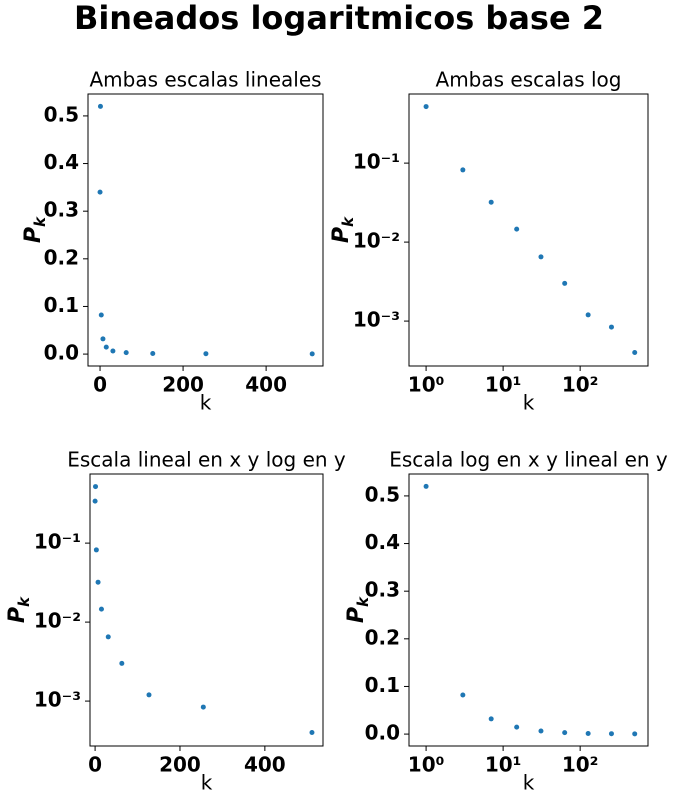 The width and height of the screenshot is (678, 809). I want to click on subplot-title: Escala log en x y lineal en y, so click(528, 460).